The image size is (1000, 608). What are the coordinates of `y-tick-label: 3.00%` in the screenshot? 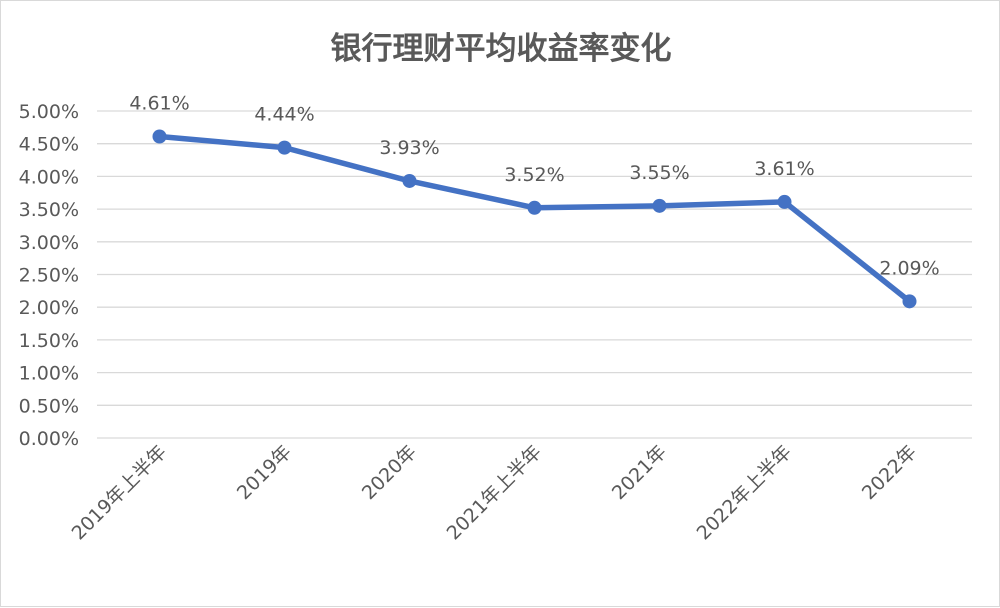 It's located at (49, 243).